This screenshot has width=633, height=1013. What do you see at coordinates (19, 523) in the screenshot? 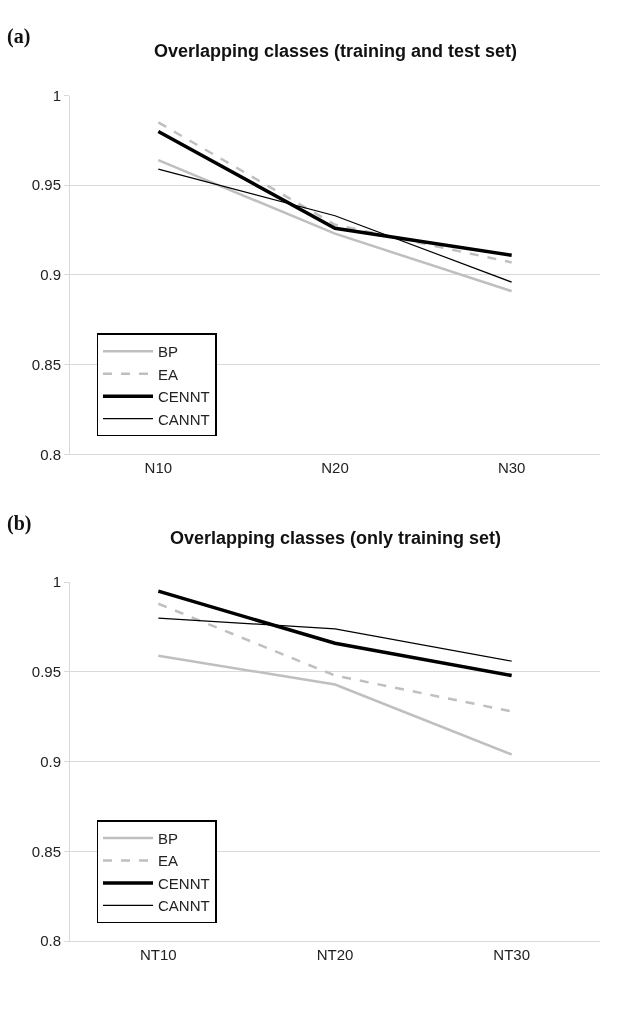
I see `text: (b)` at bounding box center [19, 523].